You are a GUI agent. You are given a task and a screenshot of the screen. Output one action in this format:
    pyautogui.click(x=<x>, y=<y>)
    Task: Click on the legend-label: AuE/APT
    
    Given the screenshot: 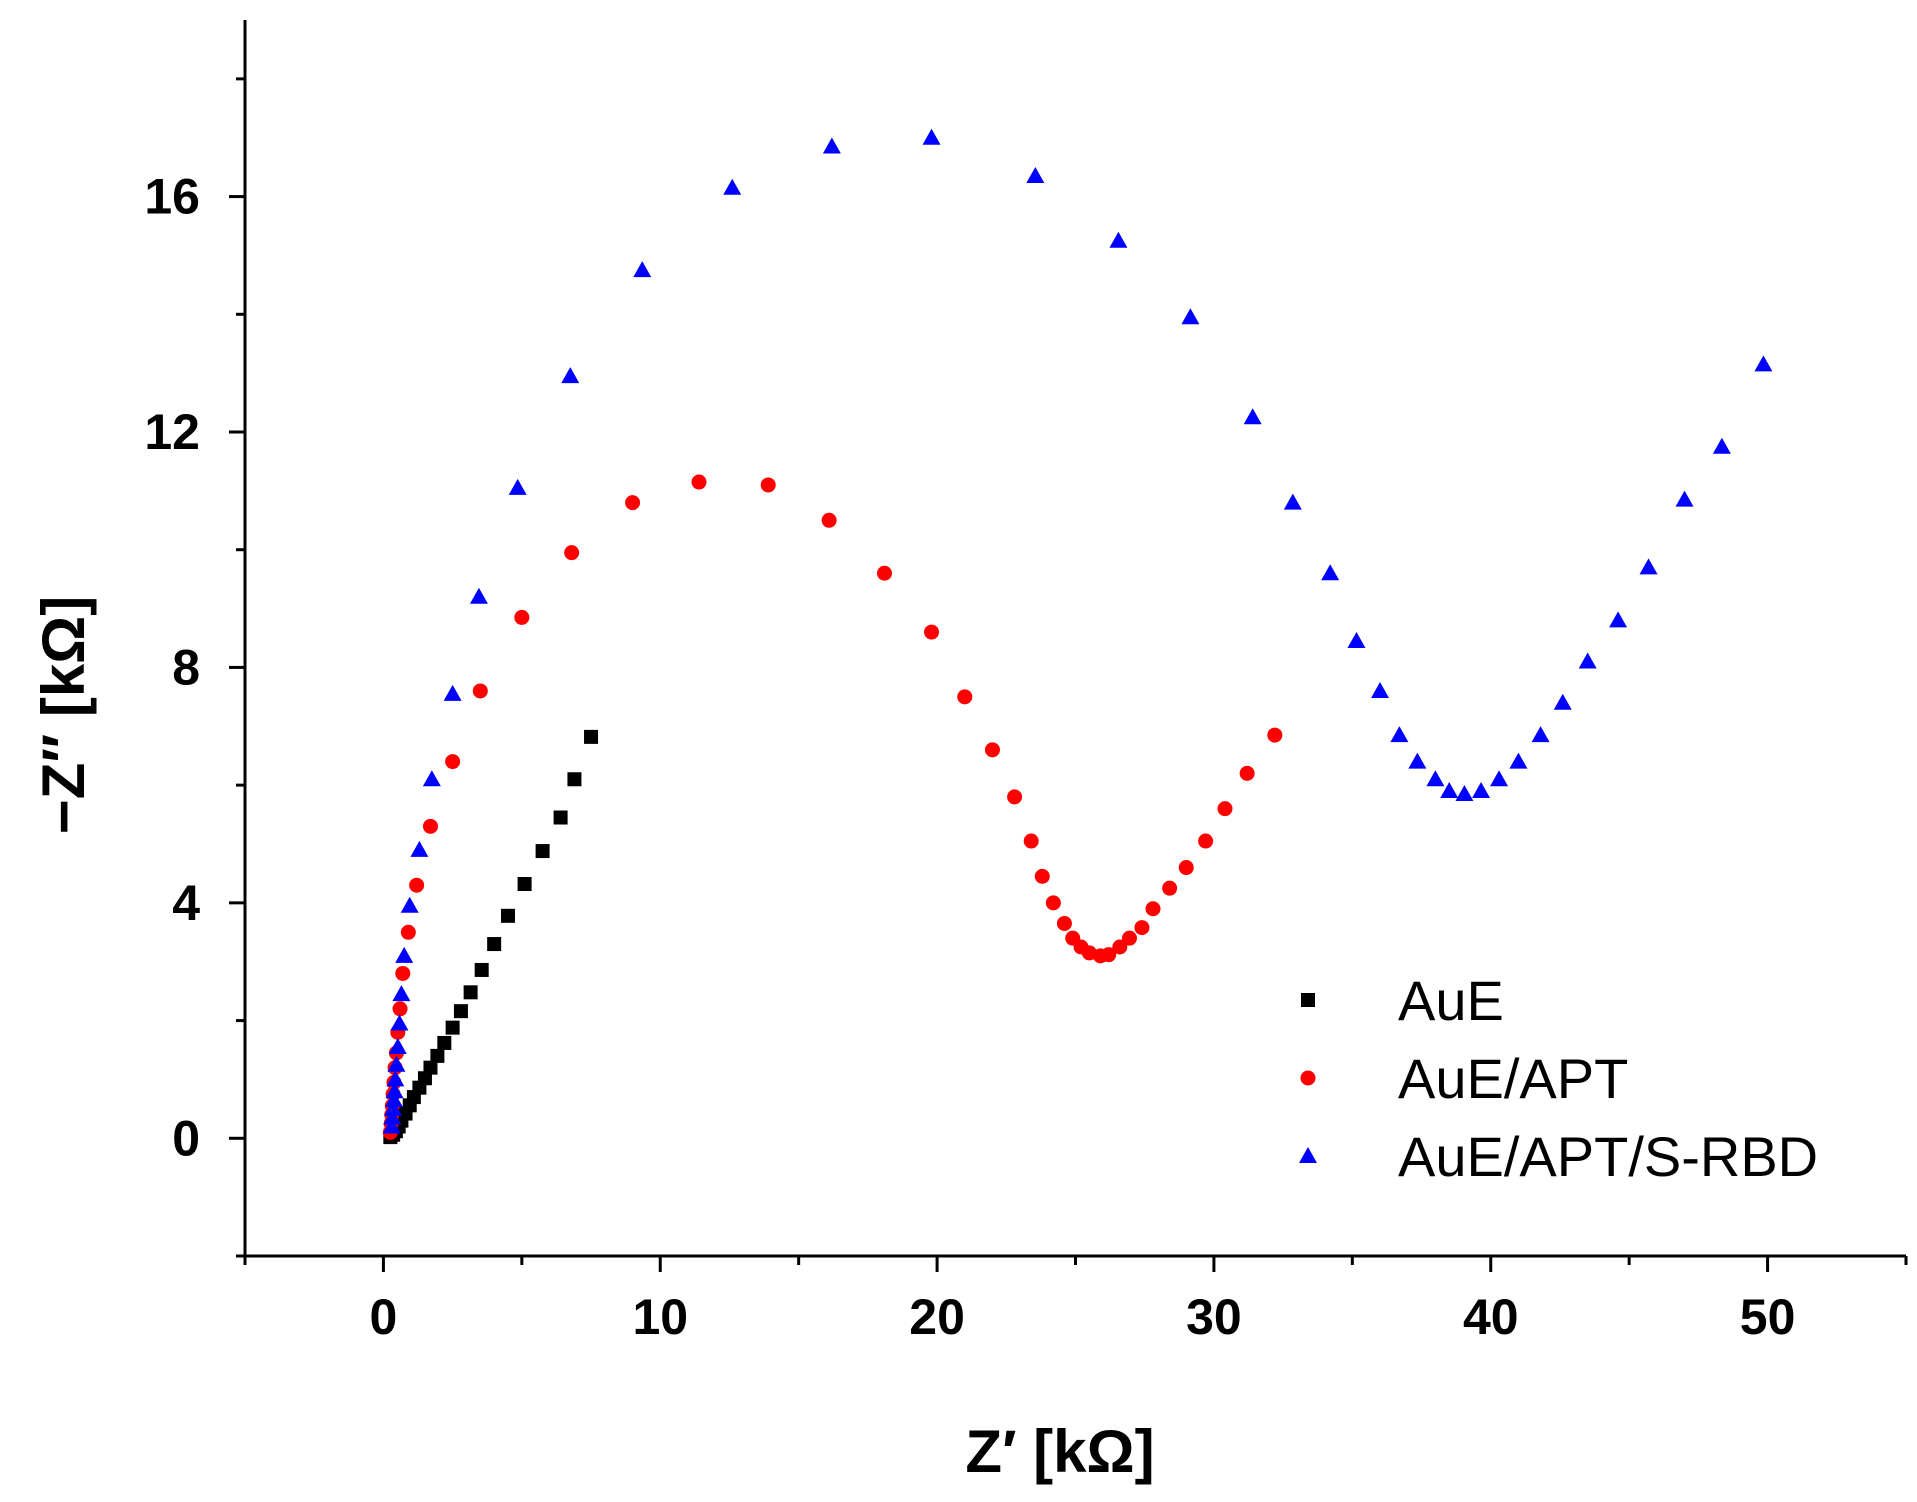 What is the action you would take?
    pyautogui.click(x=1513, y=1078)
    